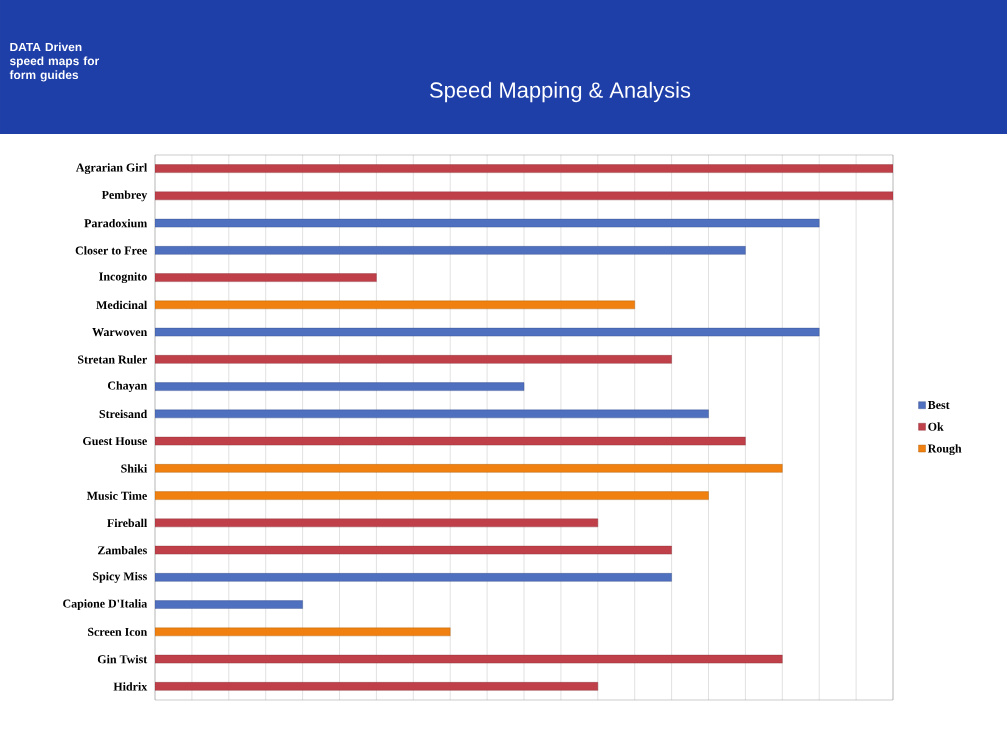  Describe the element at coordinates (944, 450) in the screenshot. I see `legend-label: Rough` at that location.